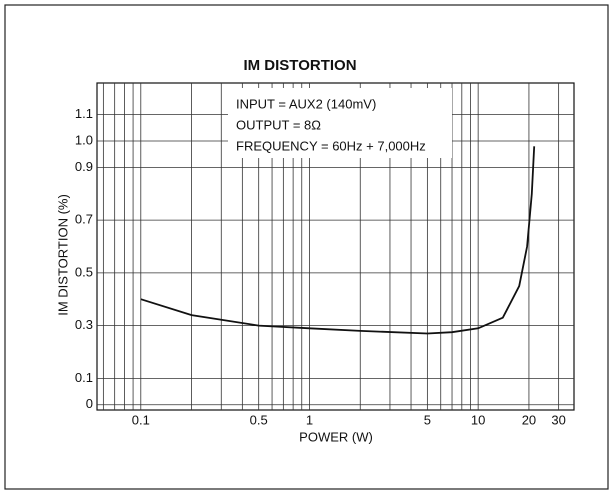 The height and width of the screenshot is (502, 613). What do you see at coordinates (299, 65) in the screenshot?
I see `chart-title: IM DISTORTION` at bounding box center [299, 65].